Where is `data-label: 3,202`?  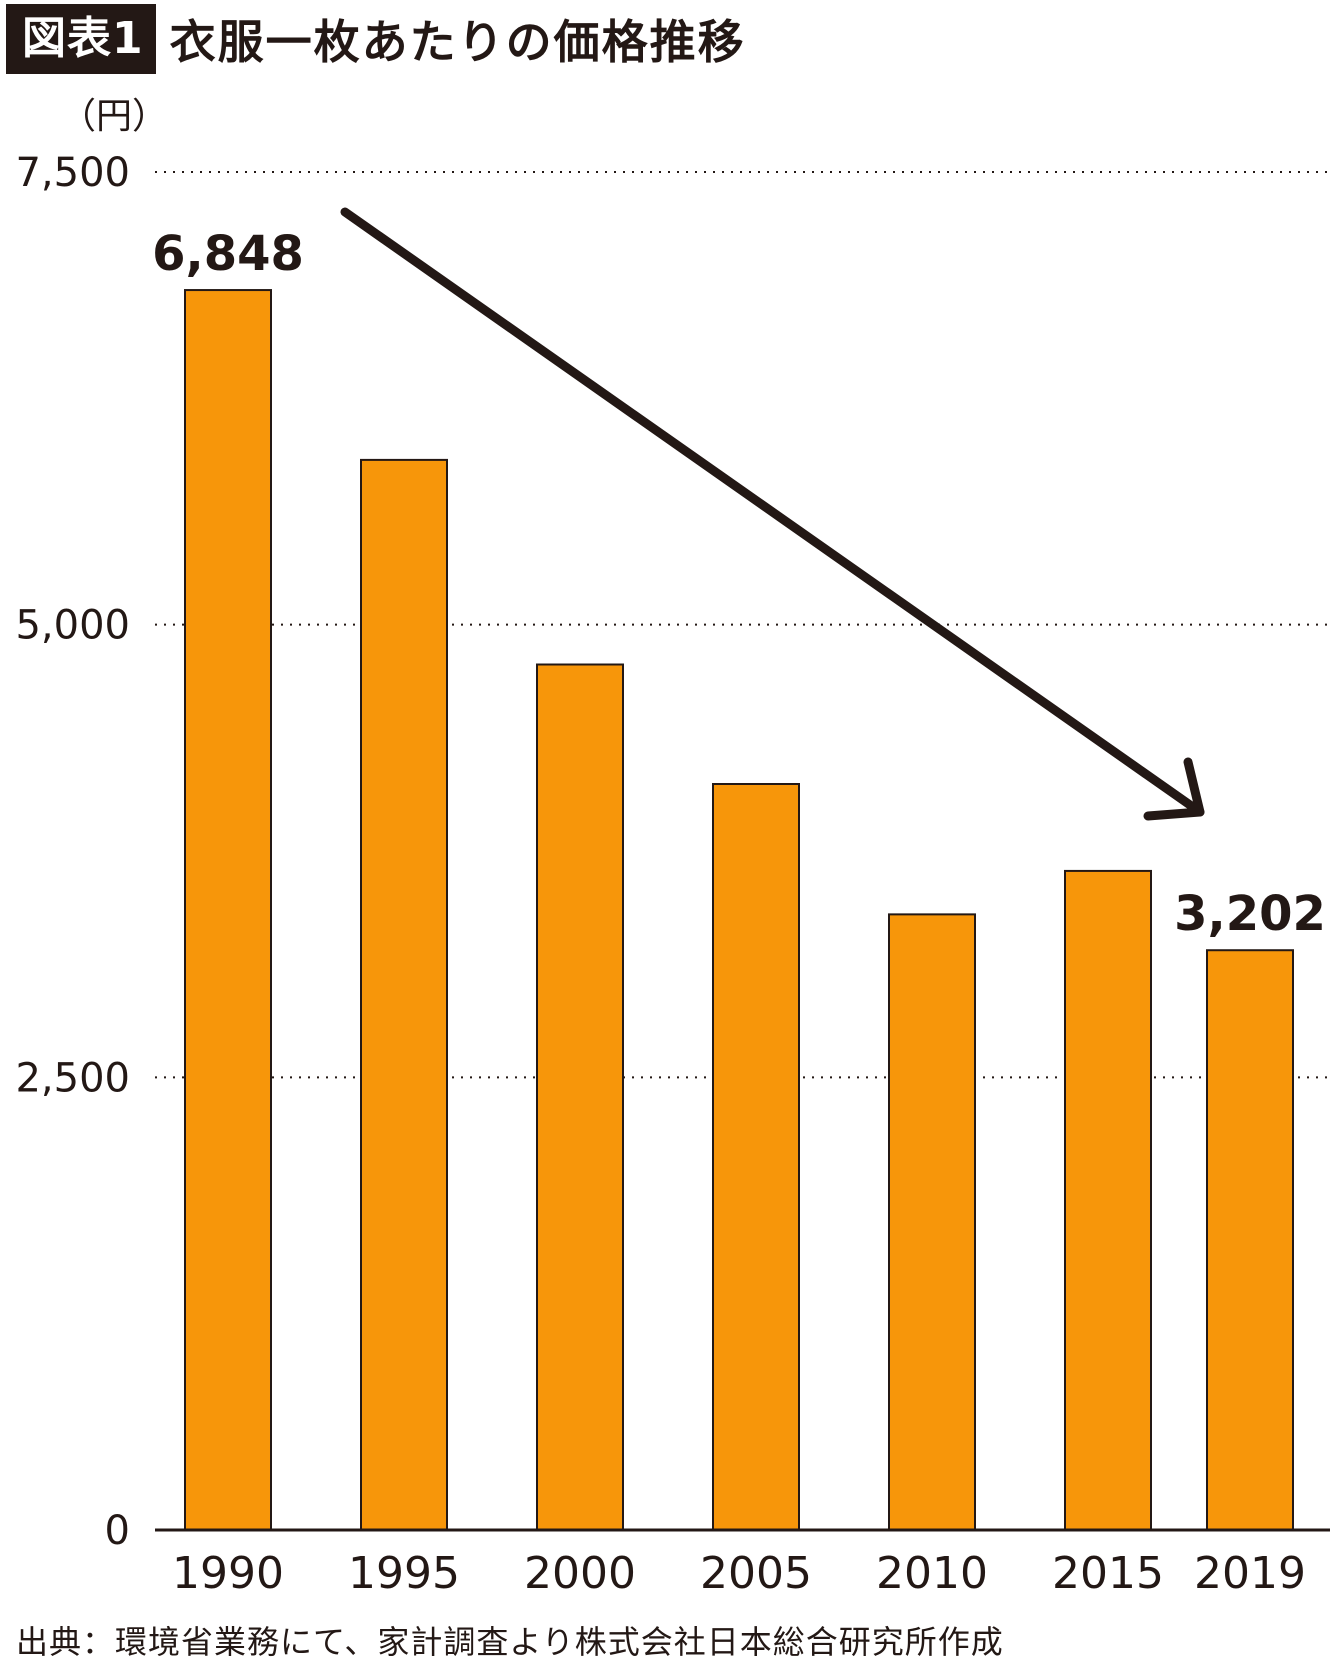 data-label: 3,202 is located at coordinates (1250, 914).